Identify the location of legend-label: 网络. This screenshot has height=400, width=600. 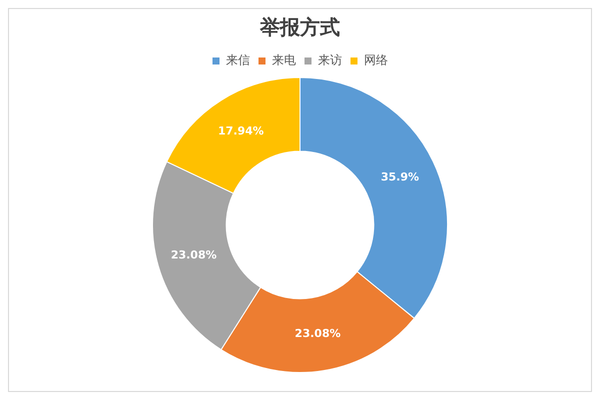
(376, 60).